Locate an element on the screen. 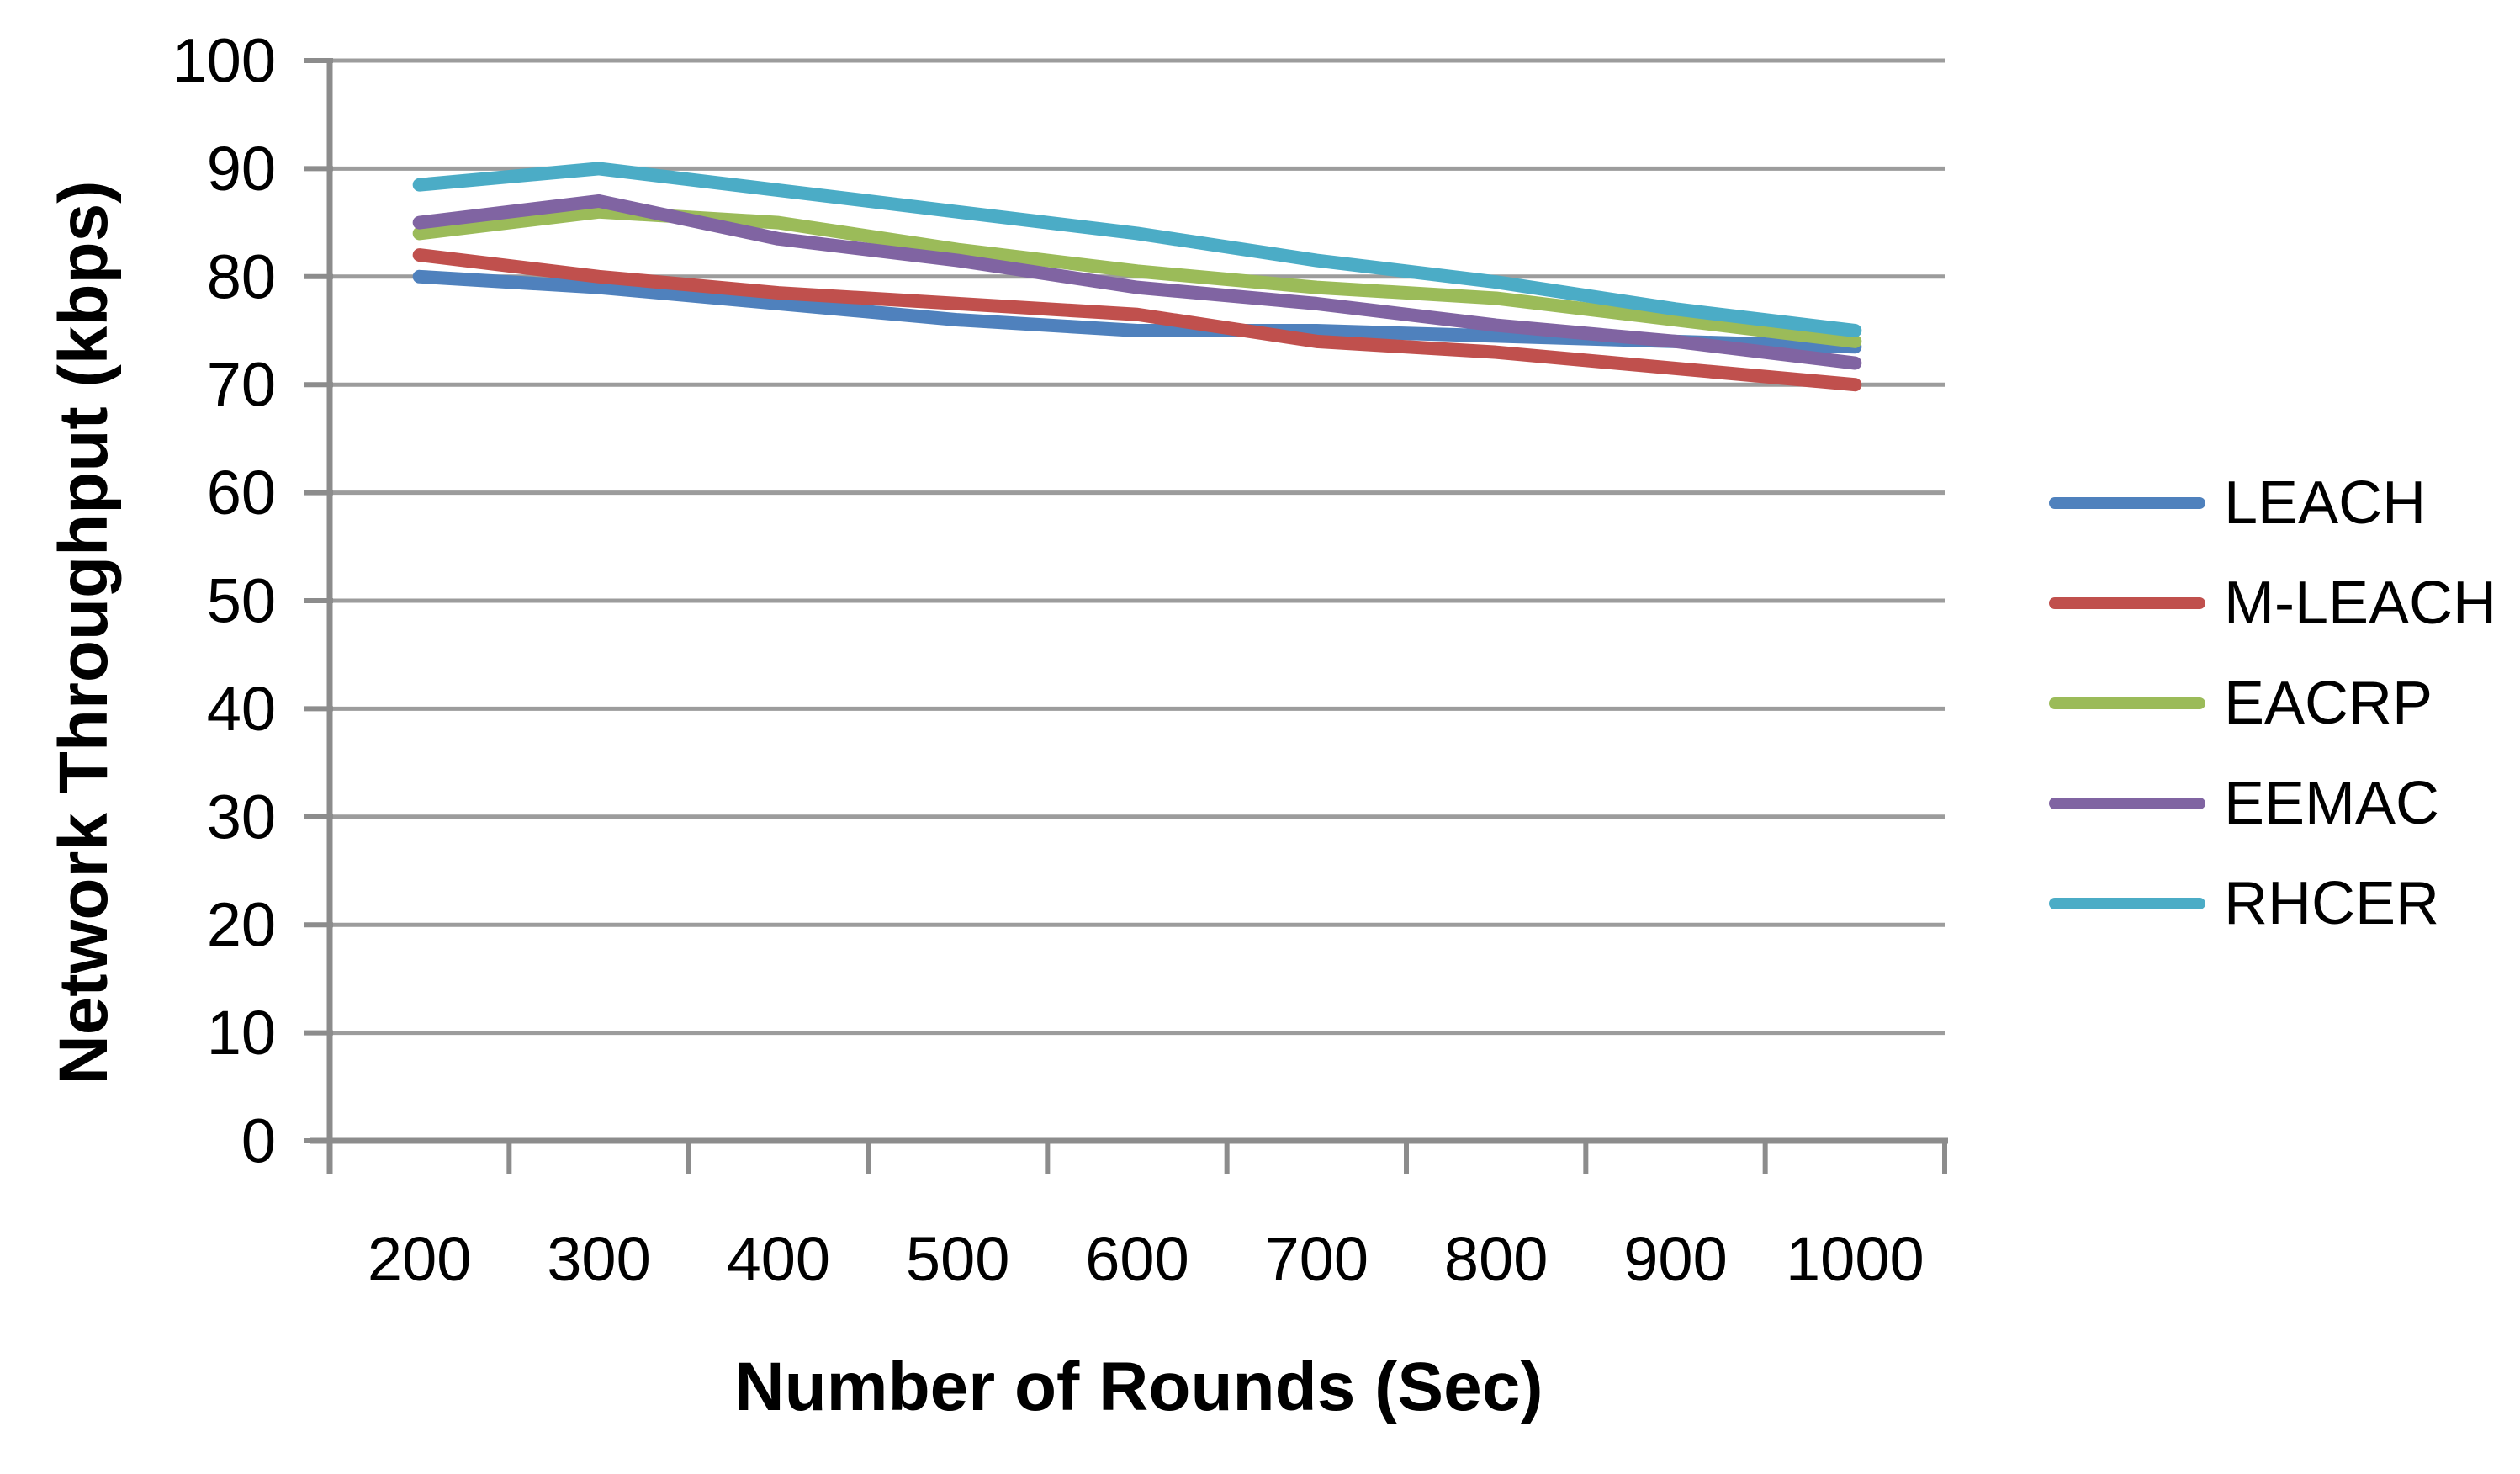 The width and height of the screenshot is (2520, 1474). x-axis-title: Number of Rounds (Sec) is located at coordinates (1138, 1387).